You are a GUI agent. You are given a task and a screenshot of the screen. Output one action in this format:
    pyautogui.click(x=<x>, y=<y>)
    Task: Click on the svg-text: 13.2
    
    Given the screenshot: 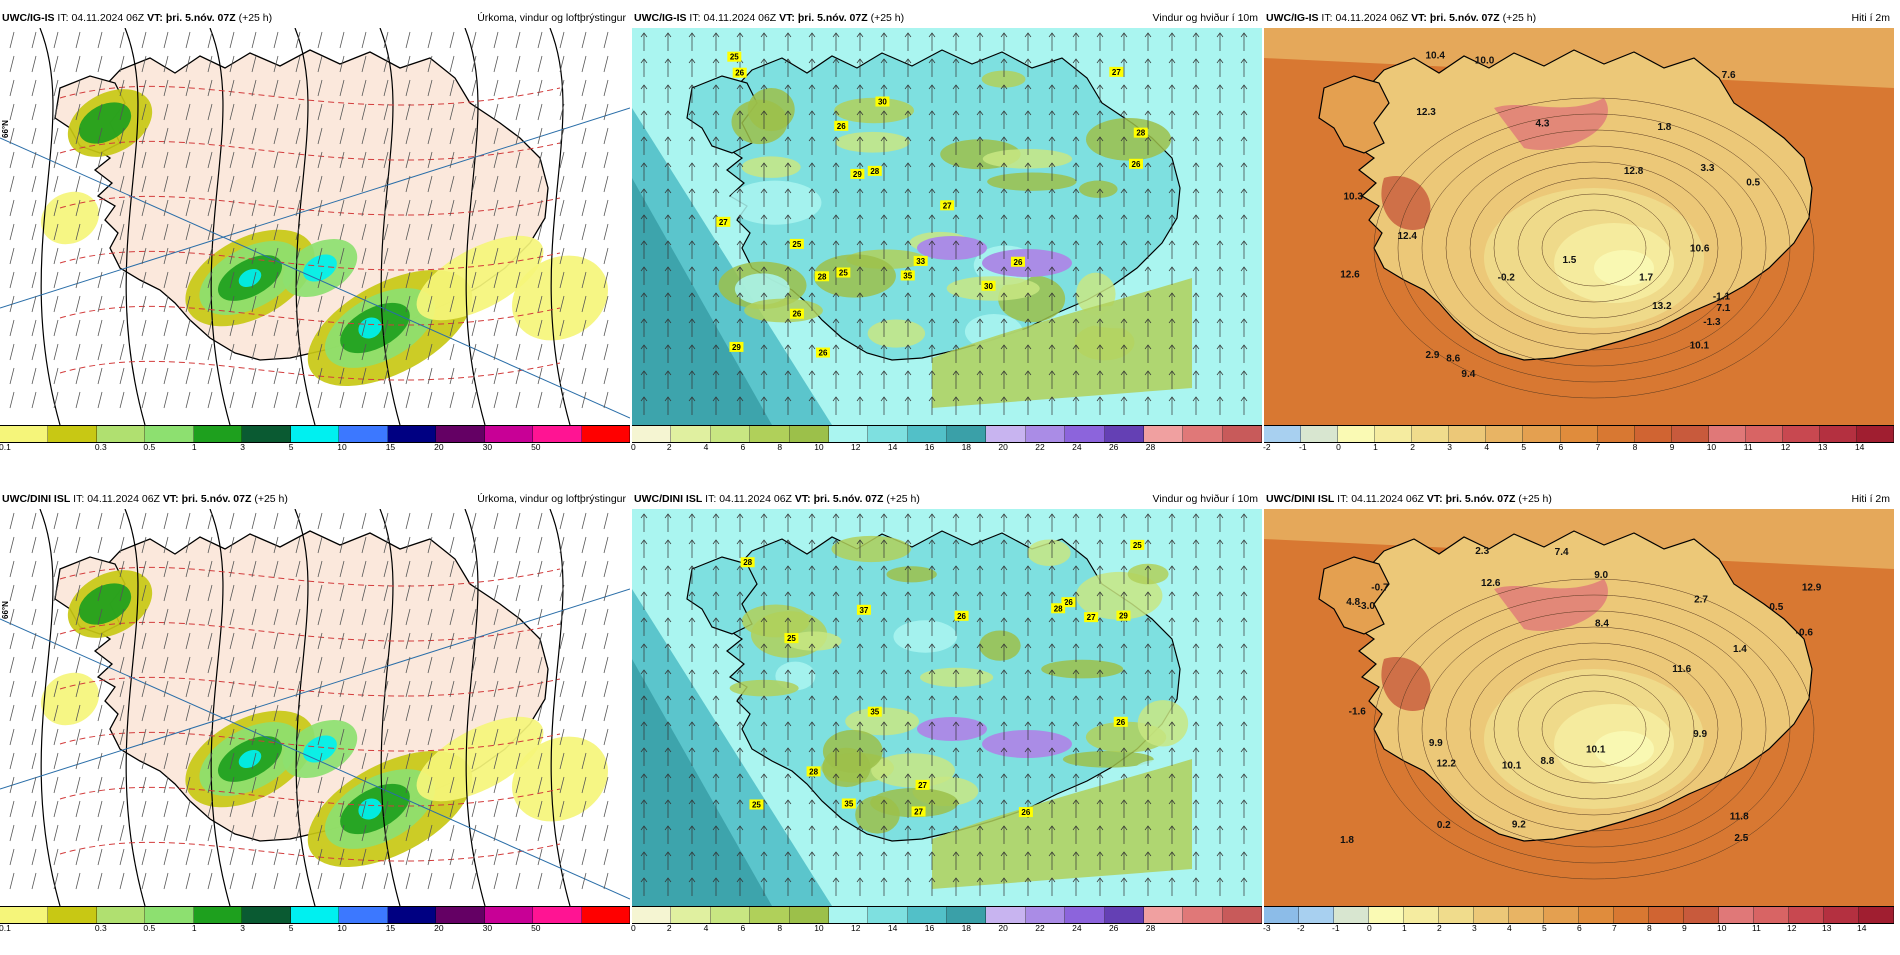 What is the action you would take?
    pyautogui.click(x=1662, y=306)
    